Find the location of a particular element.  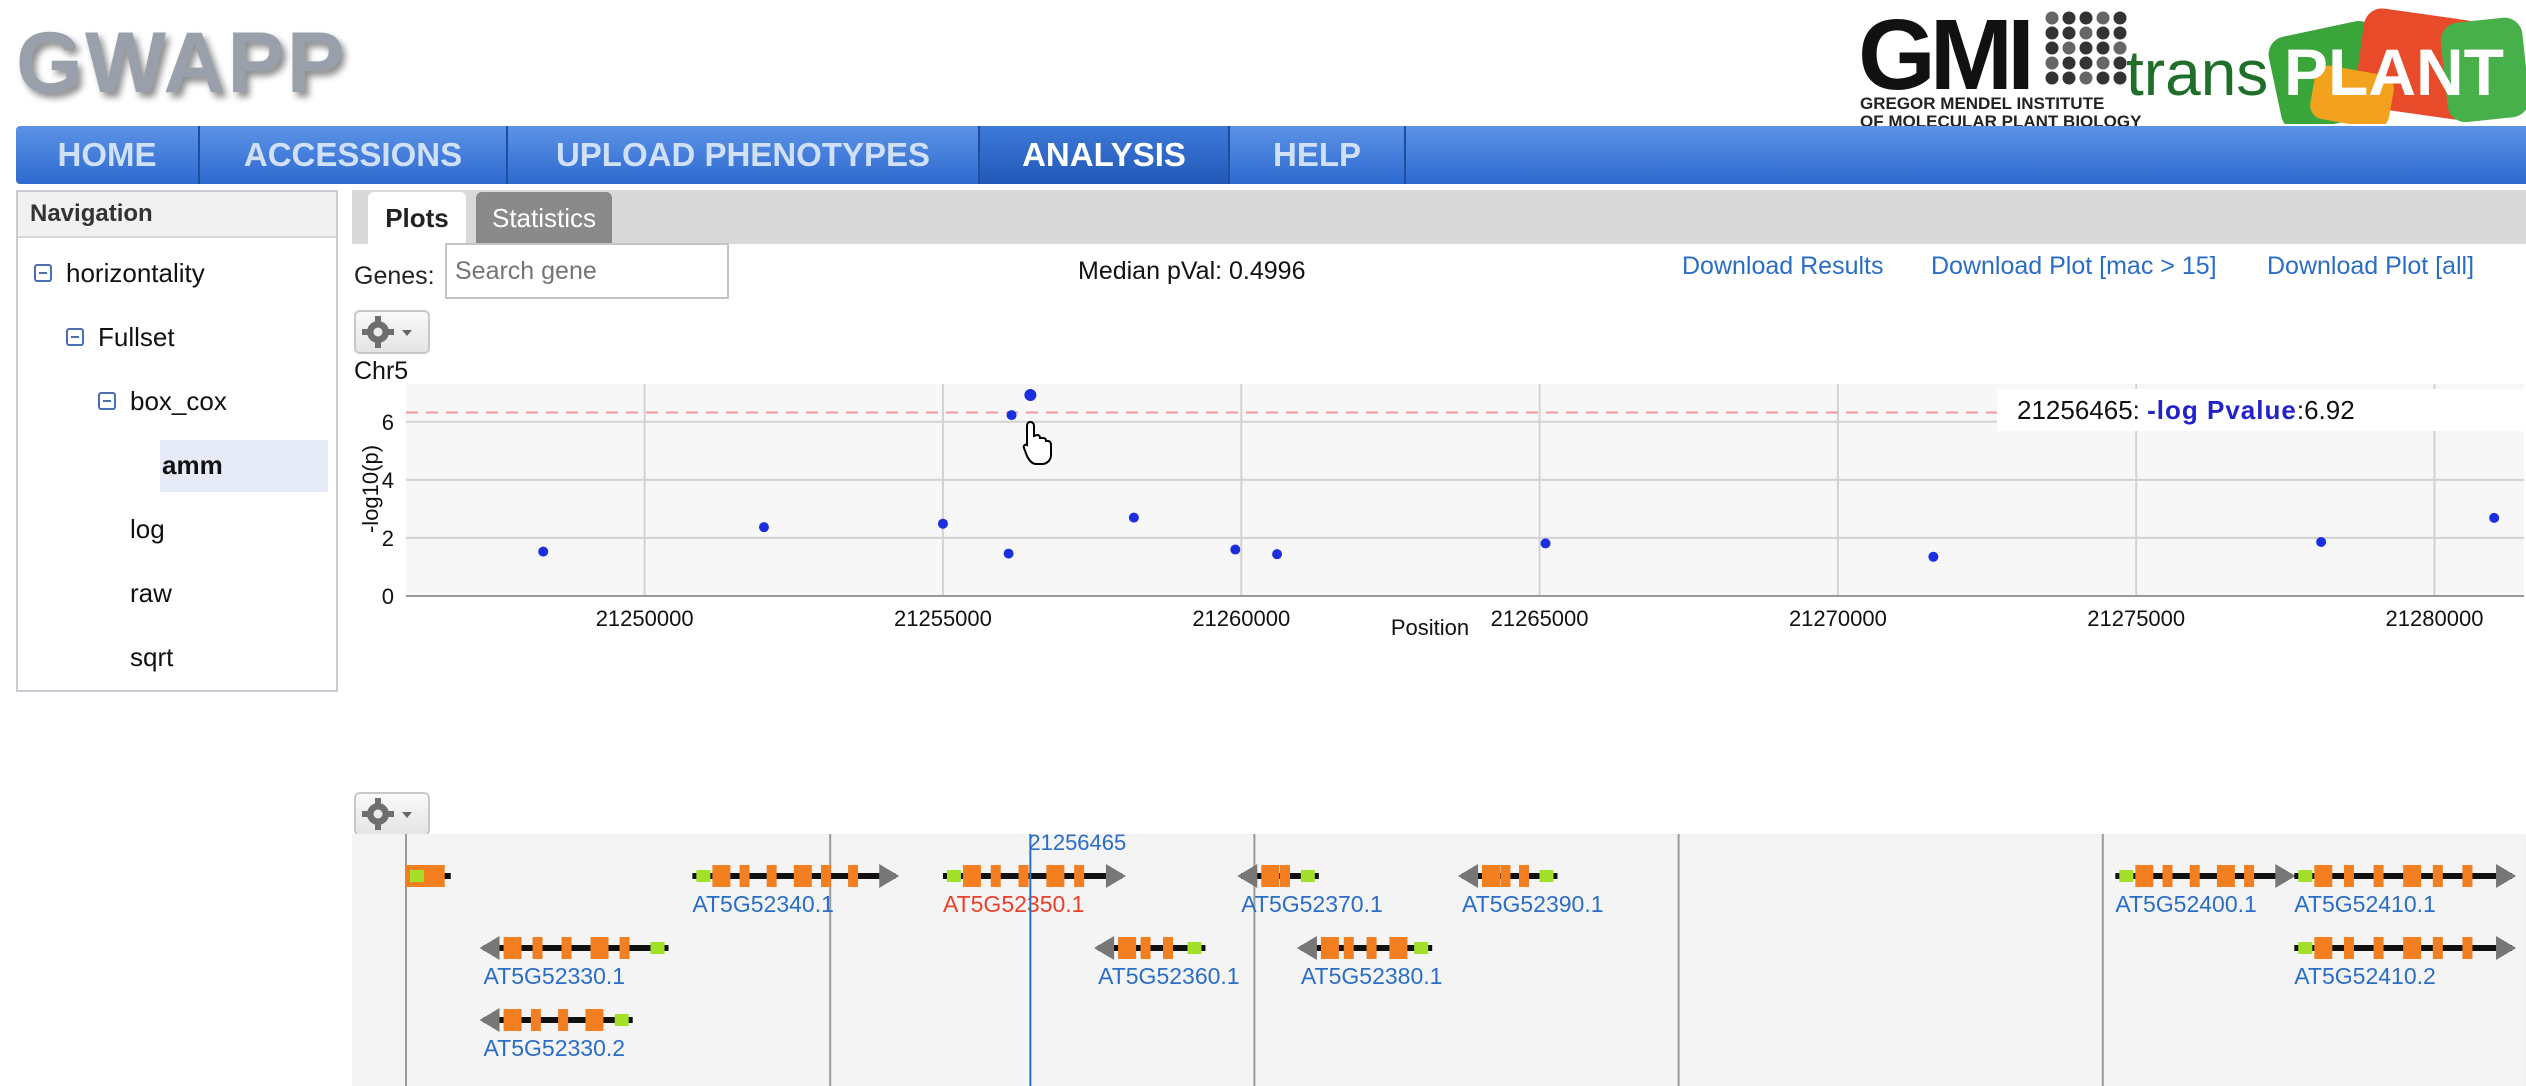

tab-statistics: Statistics is located at coordinates (544, 218).